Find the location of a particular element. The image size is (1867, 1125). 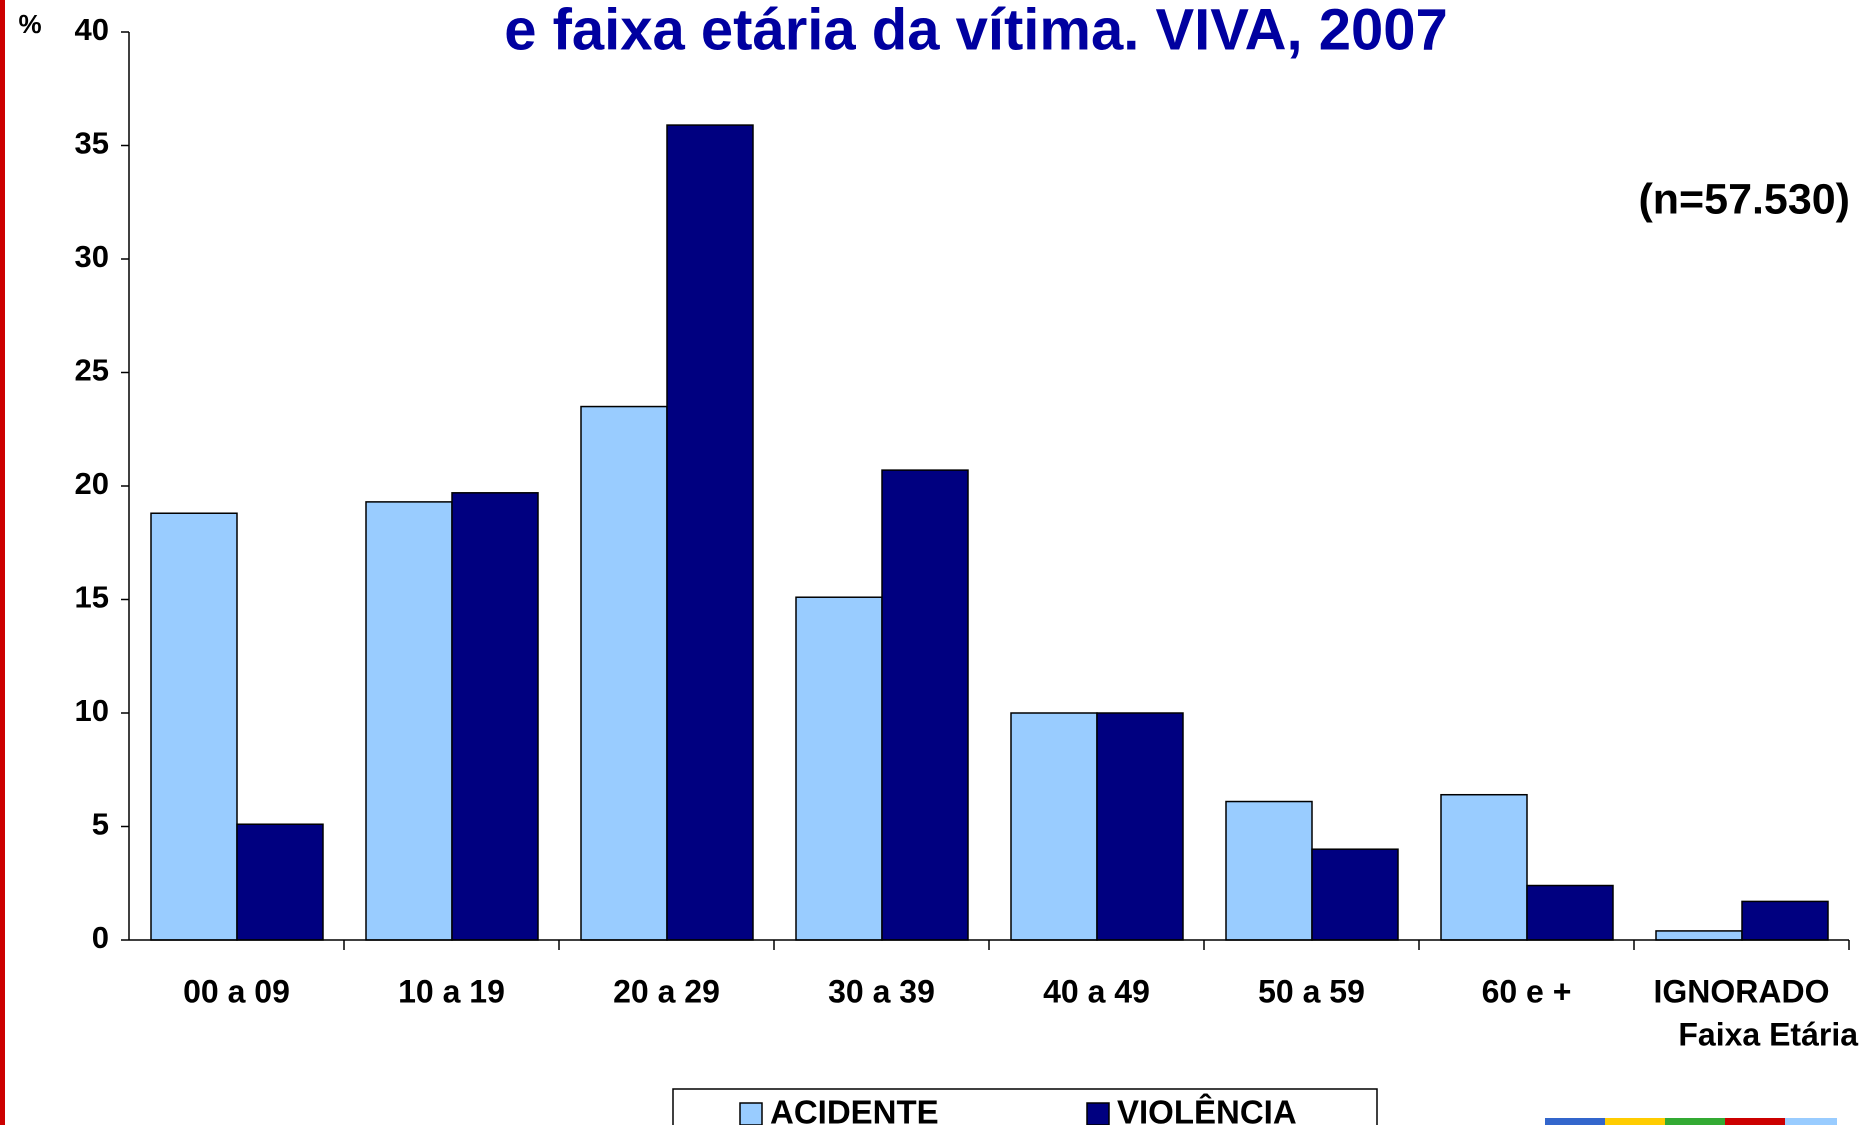

x-tick-label: 20 a 29 is located at coordinates (666, 991).